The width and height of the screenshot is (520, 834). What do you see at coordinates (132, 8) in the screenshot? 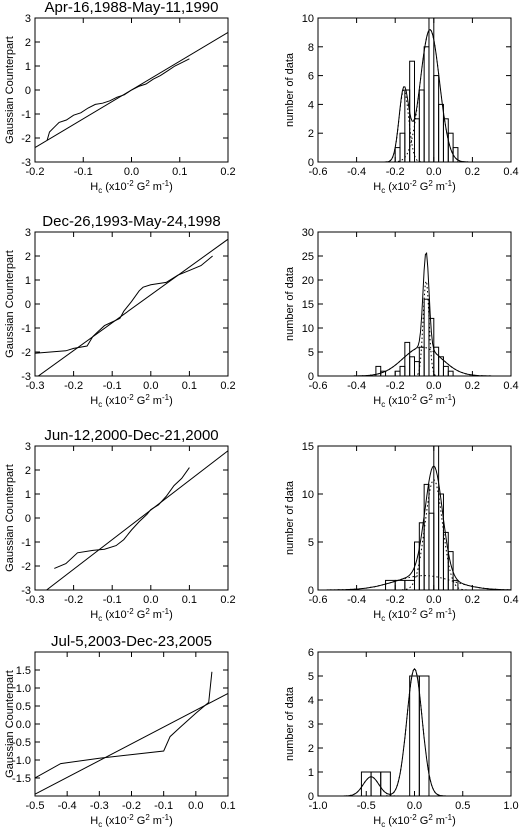
I see `panel-title: Apr-16,1988-May-11,1990` at bounding box center [132, 8].